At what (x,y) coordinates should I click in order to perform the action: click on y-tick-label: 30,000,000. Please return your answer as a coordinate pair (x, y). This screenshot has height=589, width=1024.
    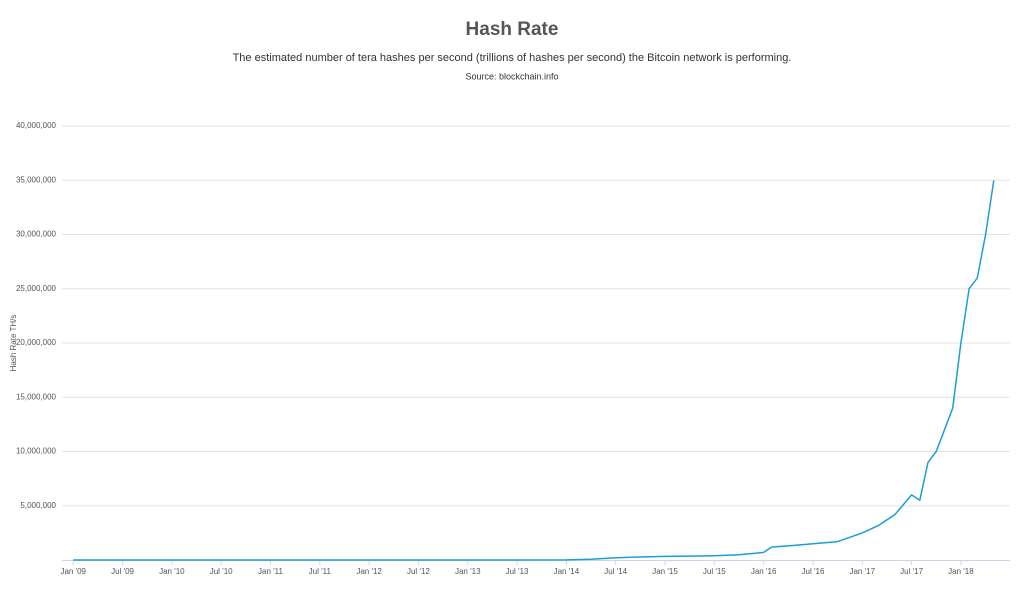
    Looking at the image, I should click on (36, 234).